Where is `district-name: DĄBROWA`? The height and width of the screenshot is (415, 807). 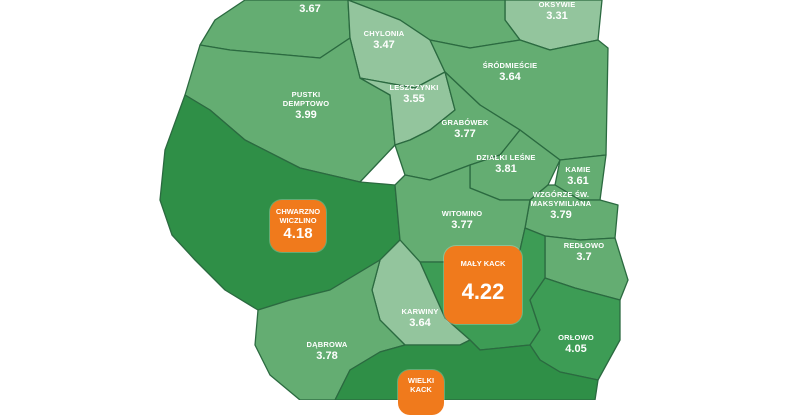
district-name: DĄBROWA is located at coordinates (327, 344).